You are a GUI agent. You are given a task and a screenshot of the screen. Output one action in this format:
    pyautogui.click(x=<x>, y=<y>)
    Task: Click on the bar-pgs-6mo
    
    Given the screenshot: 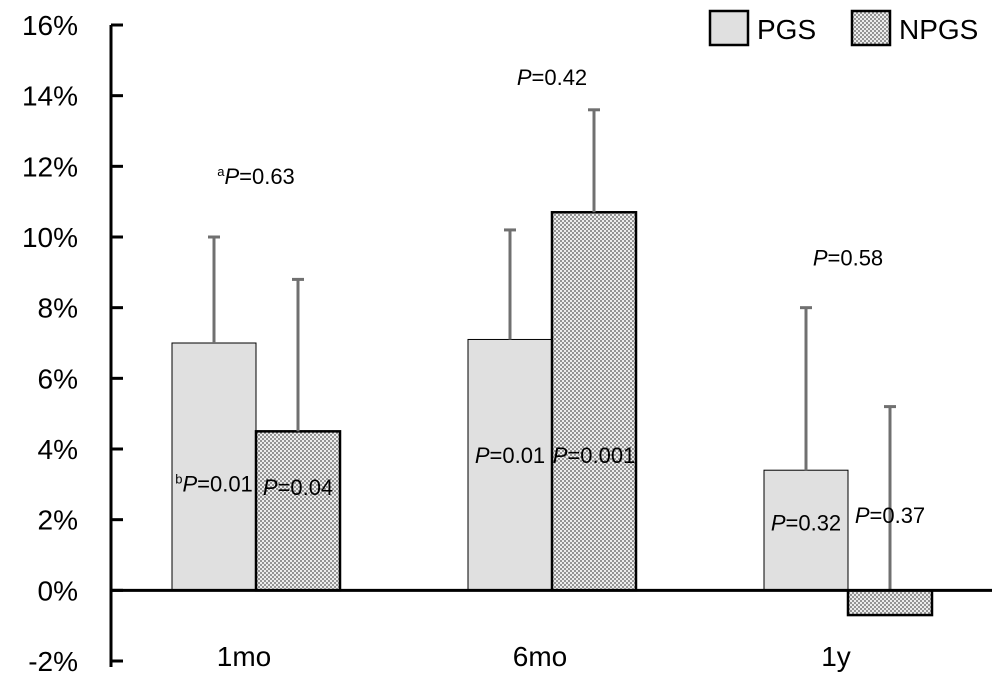 What is the action you would take?
    pyautogui.click(x=510, y=464)
    